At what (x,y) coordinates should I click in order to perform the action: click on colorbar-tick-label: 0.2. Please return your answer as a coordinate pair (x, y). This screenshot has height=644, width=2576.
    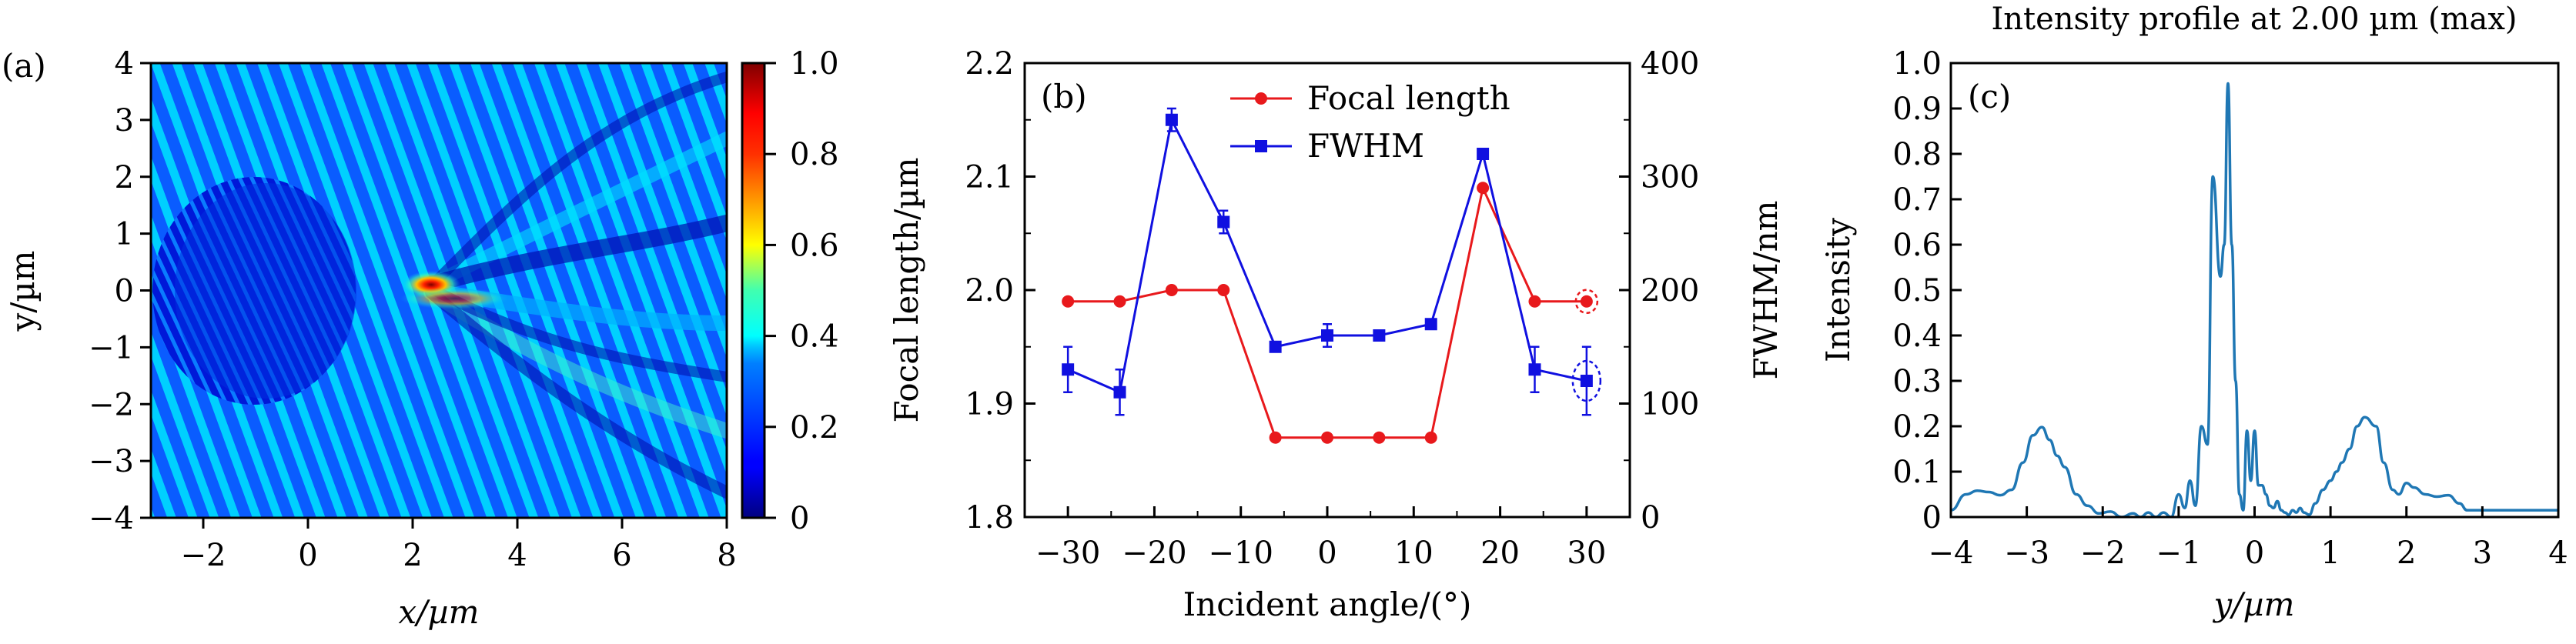
    Looking at the image, I should click on (814, 427).